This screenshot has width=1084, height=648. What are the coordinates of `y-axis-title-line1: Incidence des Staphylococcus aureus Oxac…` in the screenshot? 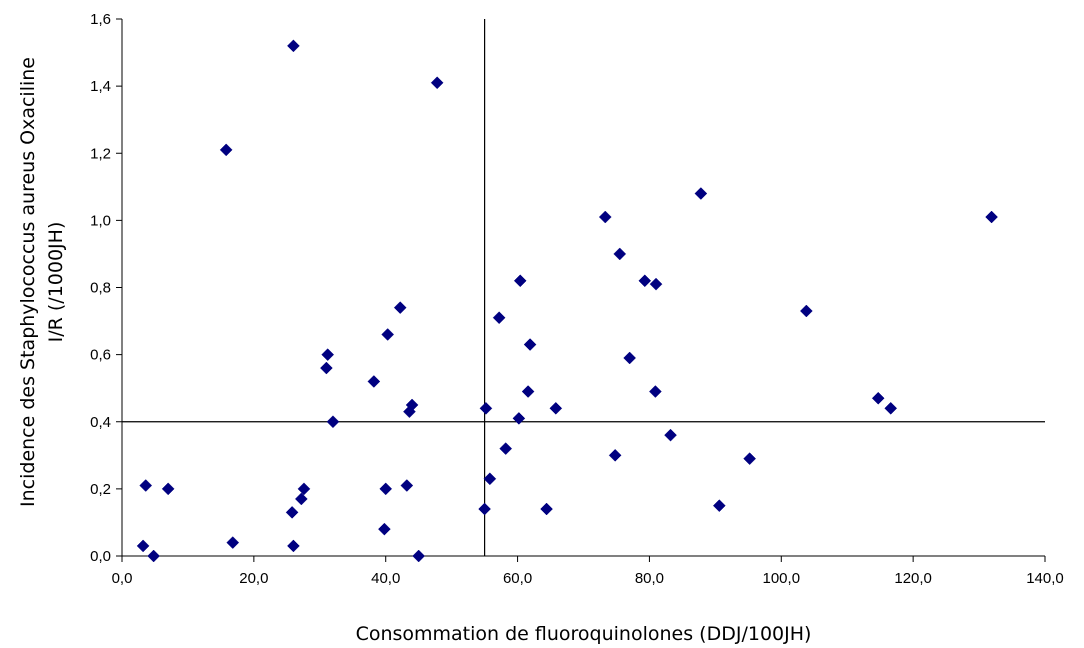 It's located at (28, 282).